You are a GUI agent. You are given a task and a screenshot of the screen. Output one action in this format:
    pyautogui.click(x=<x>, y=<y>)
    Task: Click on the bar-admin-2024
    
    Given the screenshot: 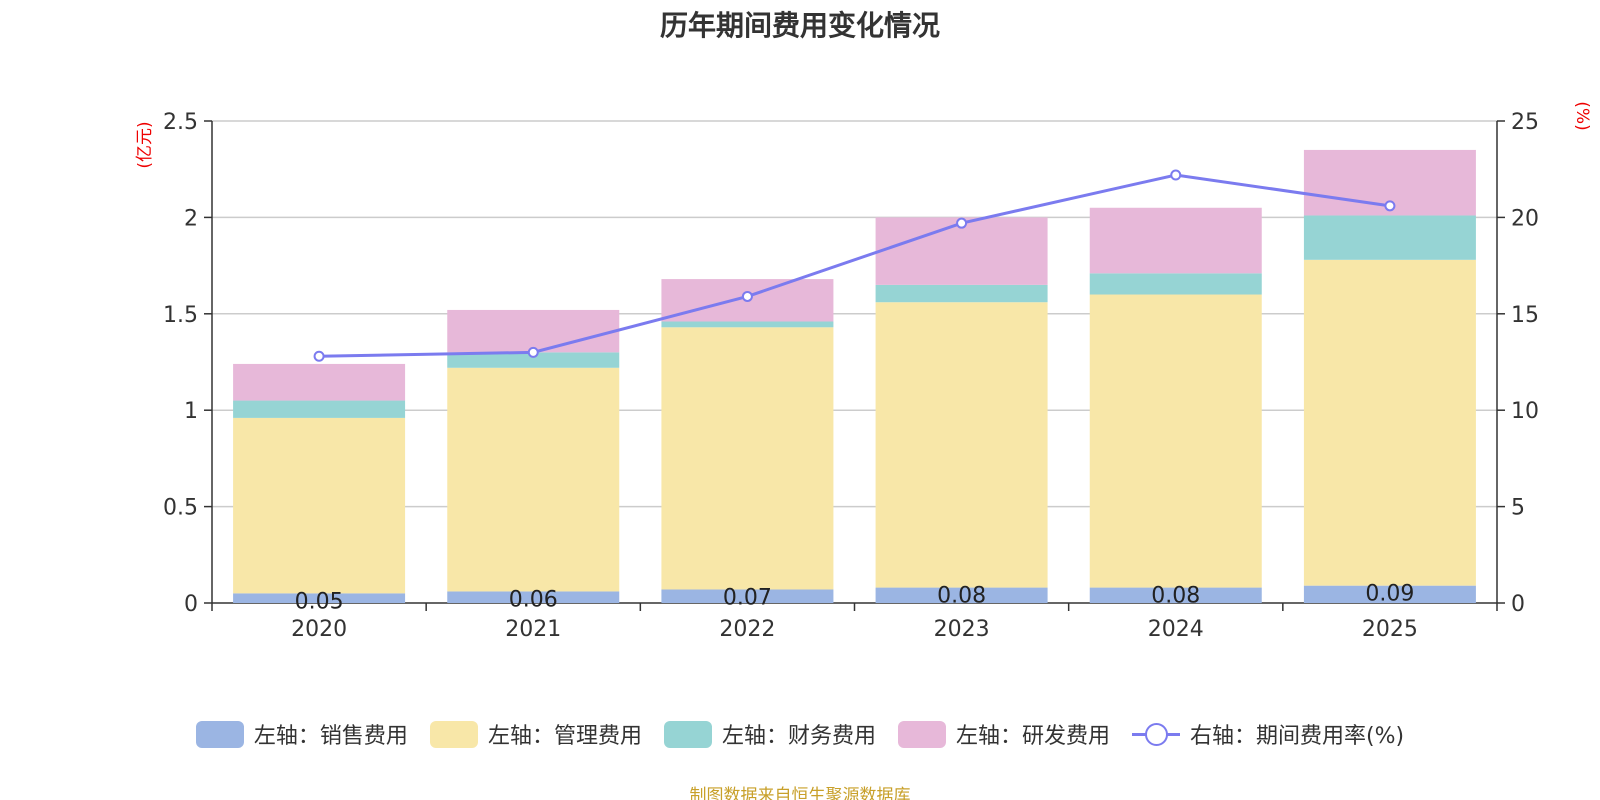 What is the action you would take?
    pyautogui.click(x=1175, y=441)
    